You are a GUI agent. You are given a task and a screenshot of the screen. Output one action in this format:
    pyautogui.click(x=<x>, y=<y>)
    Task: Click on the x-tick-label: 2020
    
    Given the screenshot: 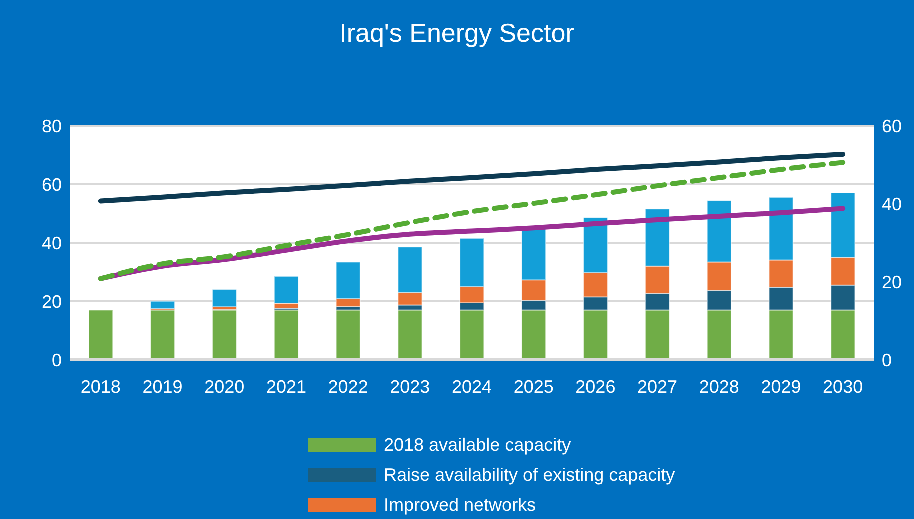 What is the action you would take?
    pyautogui.click(x=224, y=386)
    